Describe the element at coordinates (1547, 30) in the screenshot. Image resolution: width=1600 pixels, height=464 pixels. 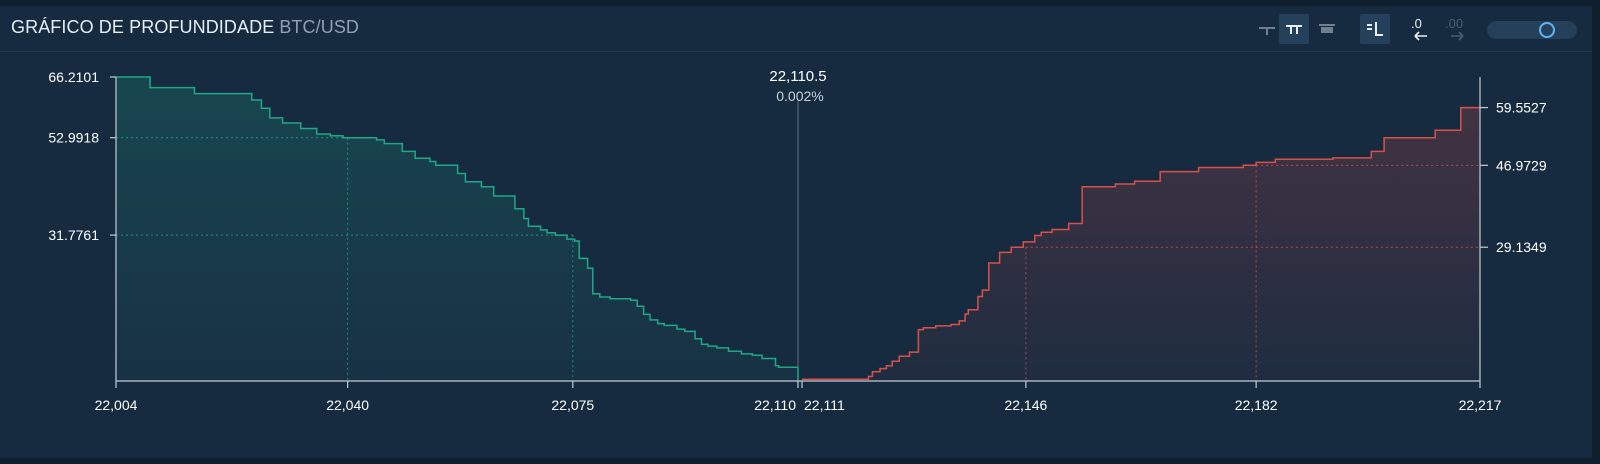
I see `zoom-slider-knob` at that location.